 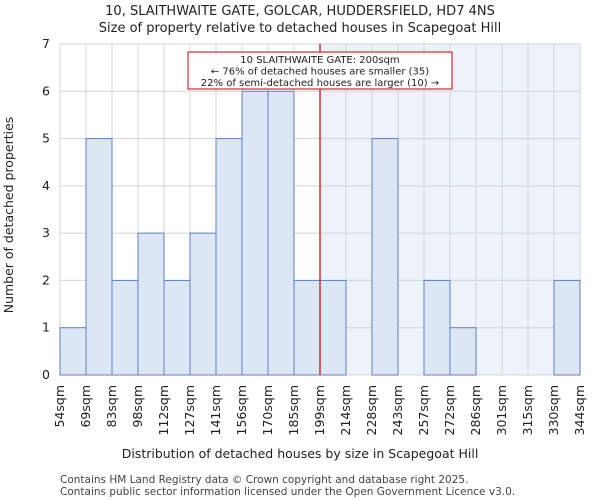 What do you see at coordinates (475, 410) in the screenshot?
I see `x-tick-label: 286sqm` at bounding box center [475, 410].